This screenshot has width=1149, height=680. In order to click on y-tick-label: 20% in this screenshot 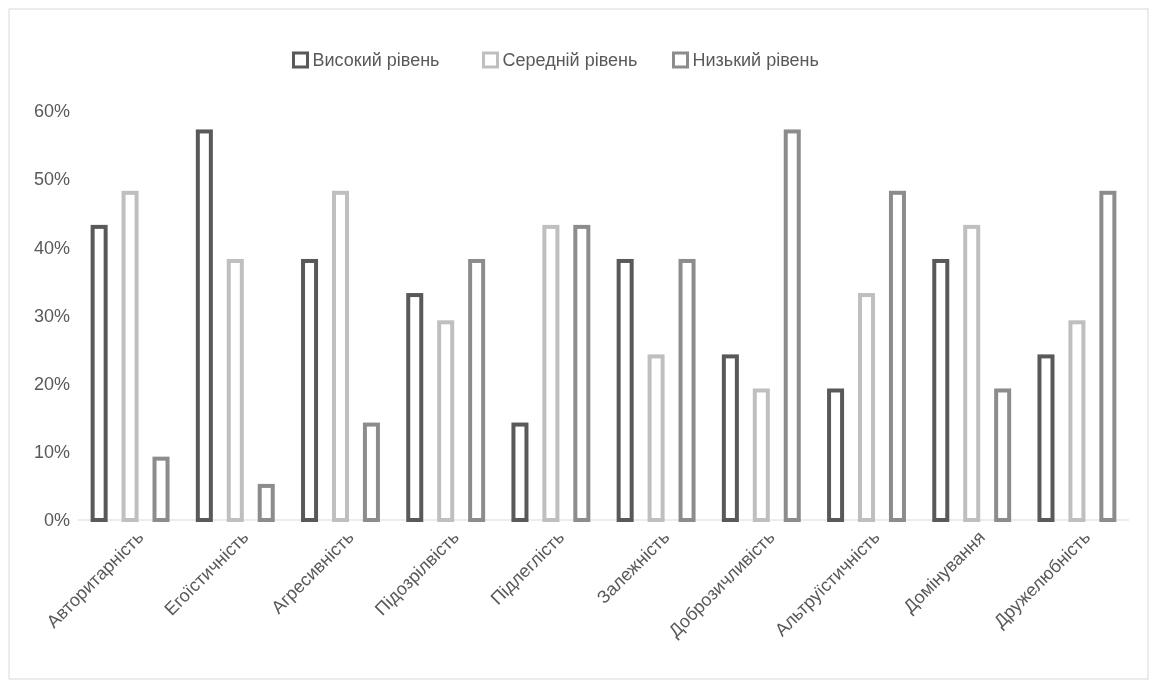, I will do `click(51, 383)`.